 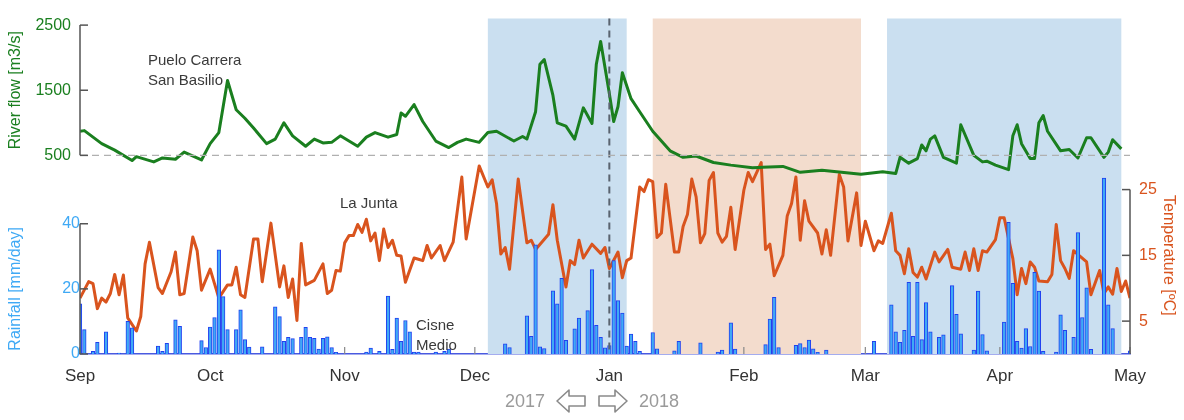 I want to click on series-label: Cisne Medio, so click(x=436, y=334).